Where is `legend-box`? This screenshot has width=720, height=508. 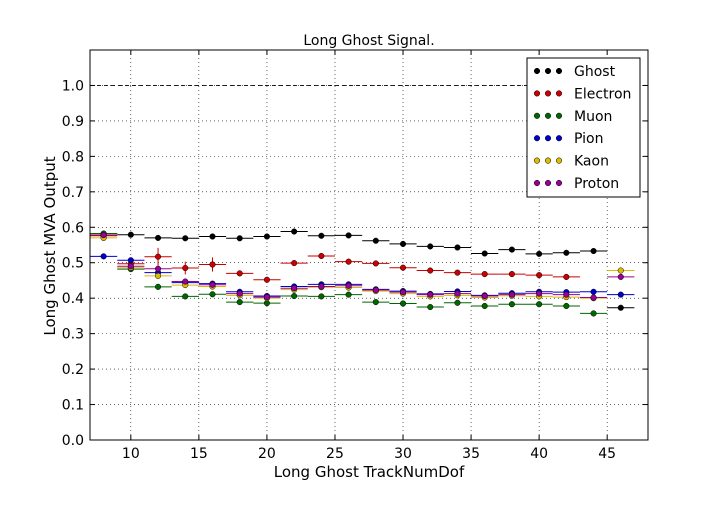 legend-box is located at coordinates (583, 127).